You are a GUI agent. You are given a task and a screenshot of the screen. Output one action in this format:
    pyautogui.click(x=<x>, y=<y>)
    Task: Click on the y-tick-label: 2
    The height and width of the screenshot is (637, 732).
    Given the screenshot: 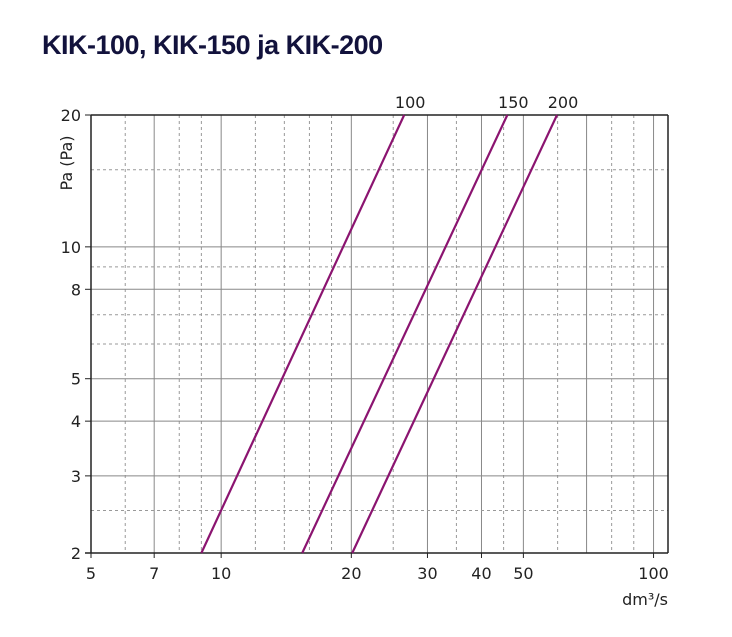 What is the action you would take?
    pyautogui.click(x=76, y=553)
    